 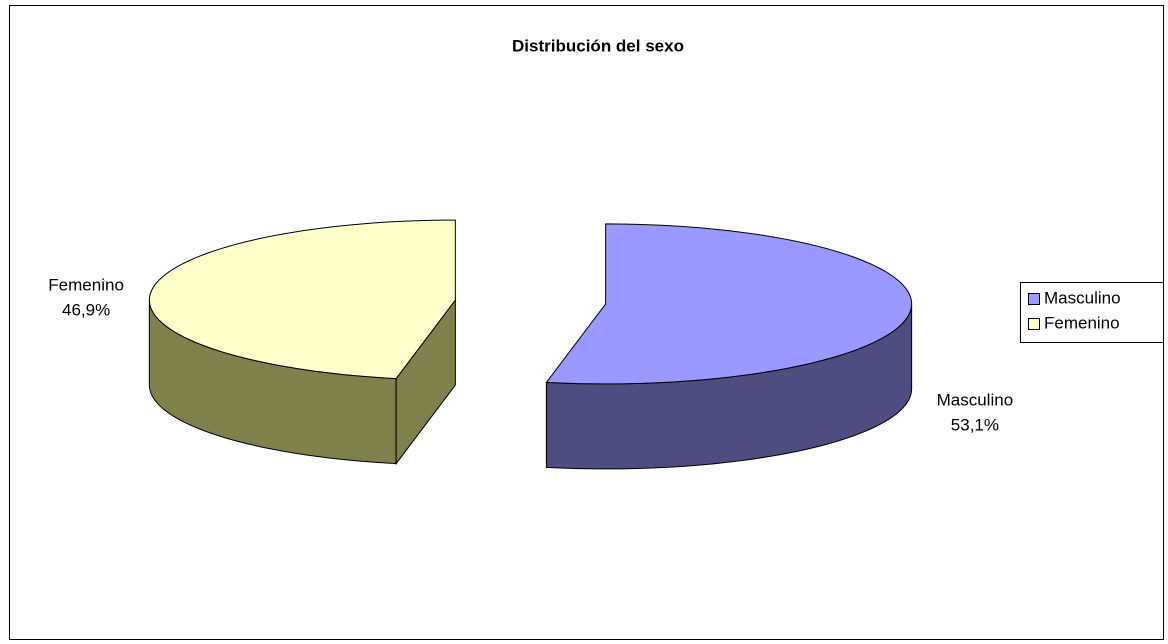 What do you see at coordinates (1082, 297) in the screenshot?
I see `legend-label: Masculino` at bounding box center [1082, 297].